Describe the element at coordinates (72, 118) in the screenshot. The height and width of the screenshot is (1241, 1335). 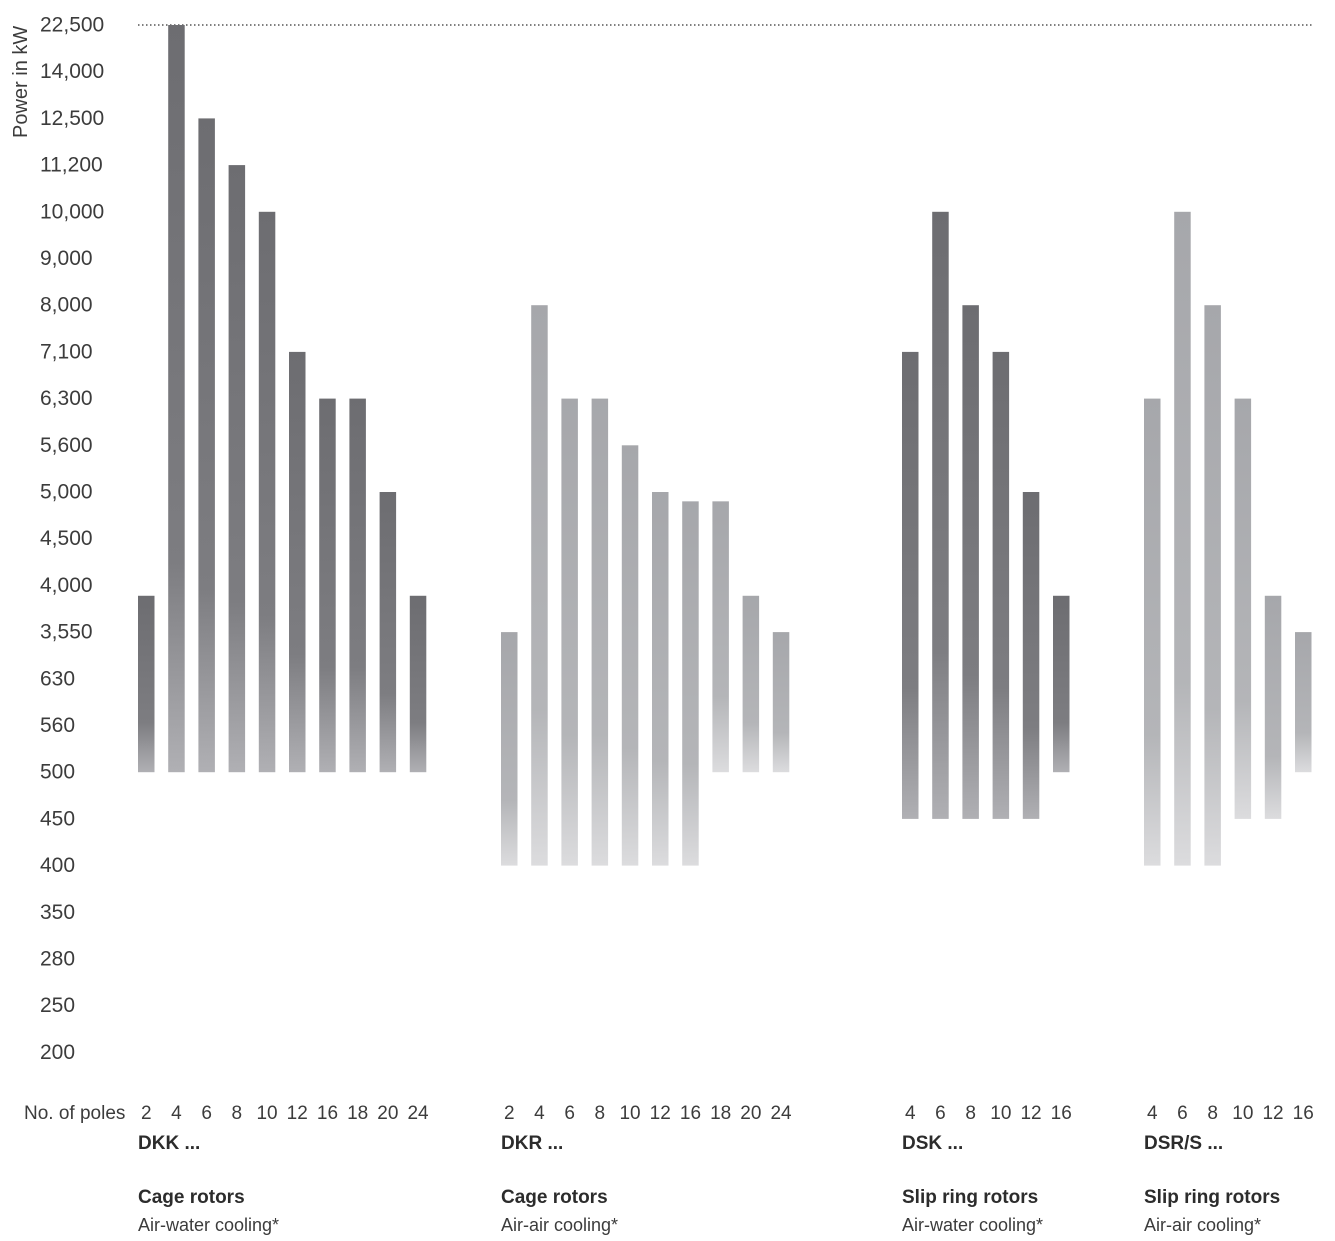
I see `y-tick-label: 12,500` at that location.